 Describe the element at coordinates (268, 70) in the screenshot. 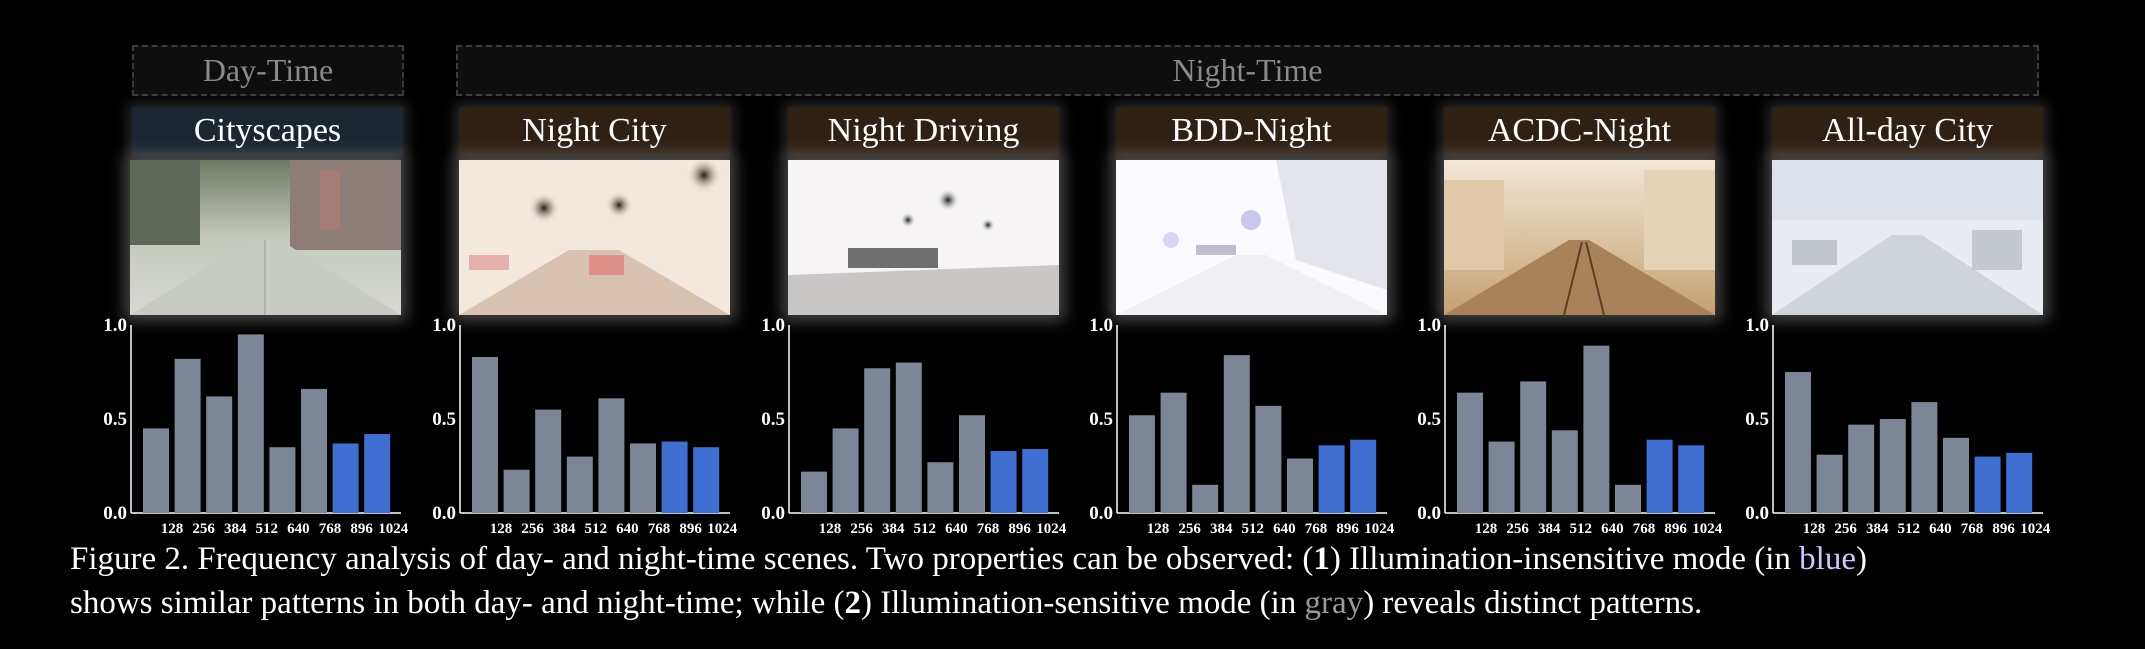

I see `day-time-group-header: Day-Time` at that location.